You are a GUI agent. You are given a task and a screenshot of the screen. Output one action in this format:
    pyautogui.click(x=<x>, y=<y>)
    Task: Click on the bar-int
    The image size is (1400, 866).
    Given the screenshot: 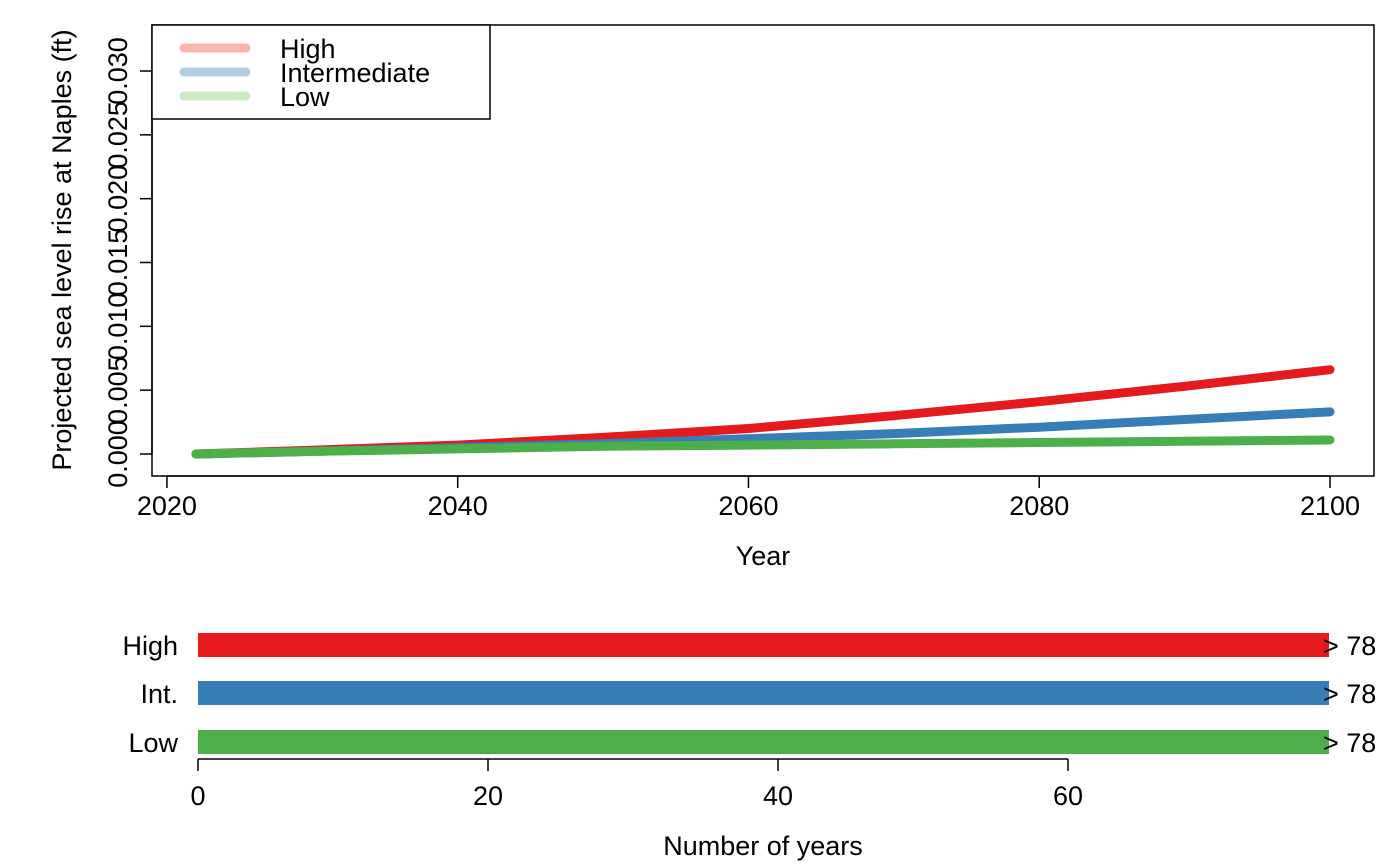 What is the action you would take?
    pyautogui.click(x=763, y=693)
    